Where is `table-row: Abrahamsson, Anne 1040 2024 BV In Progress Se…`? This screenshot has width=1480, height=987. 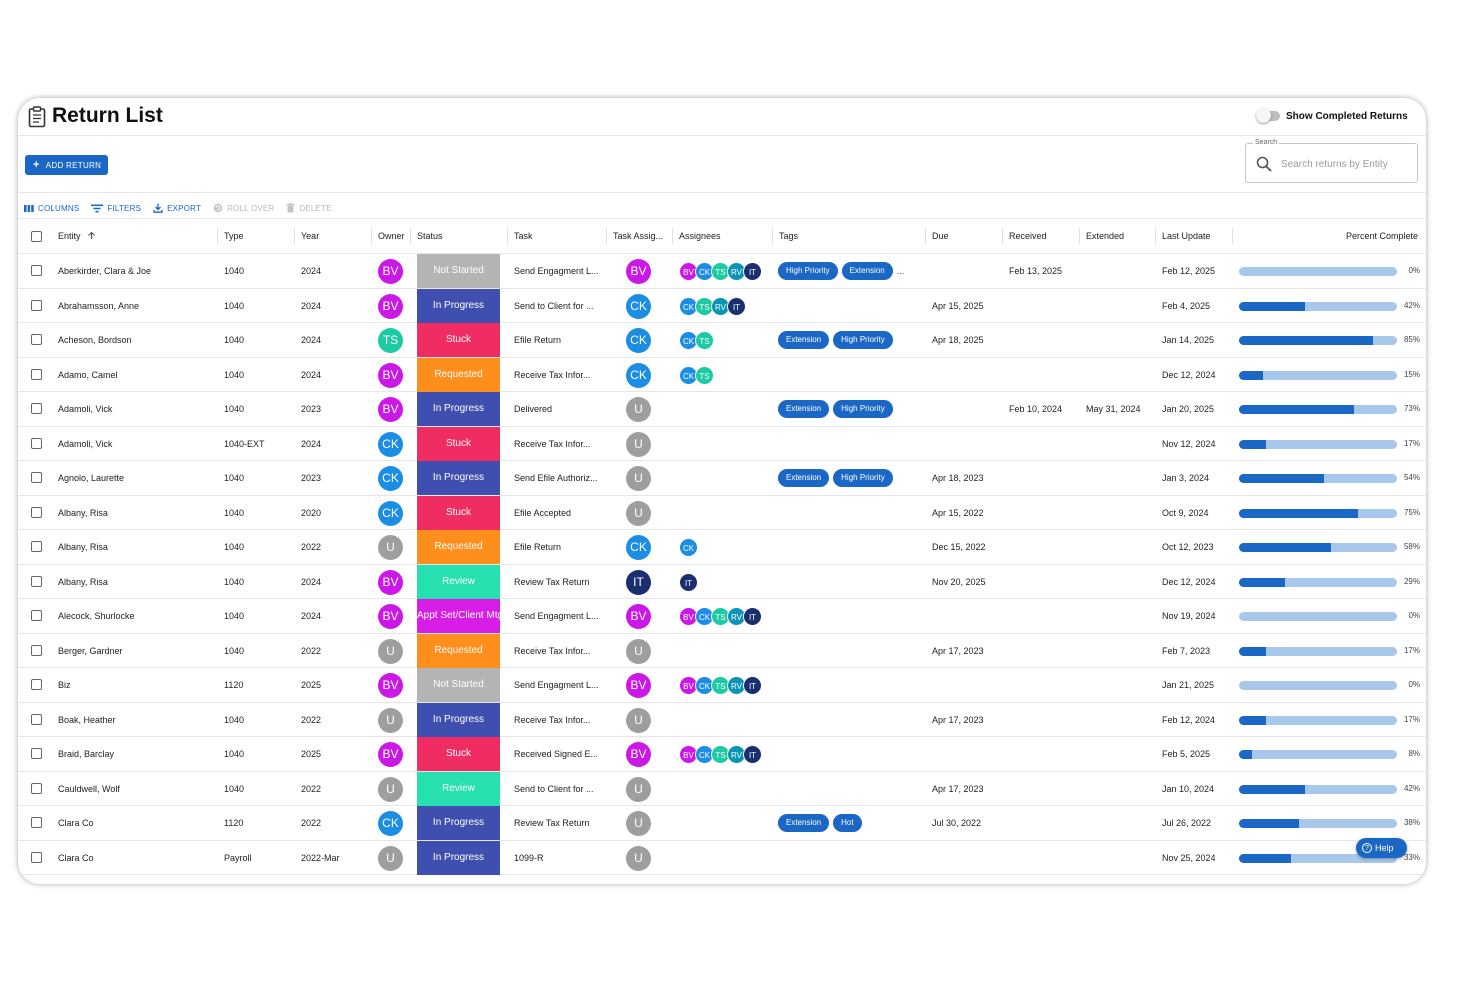
table-row: Abrahamsson, Anne 1040 2024 BV In Progress Se… is located at coordinates (722, 305).